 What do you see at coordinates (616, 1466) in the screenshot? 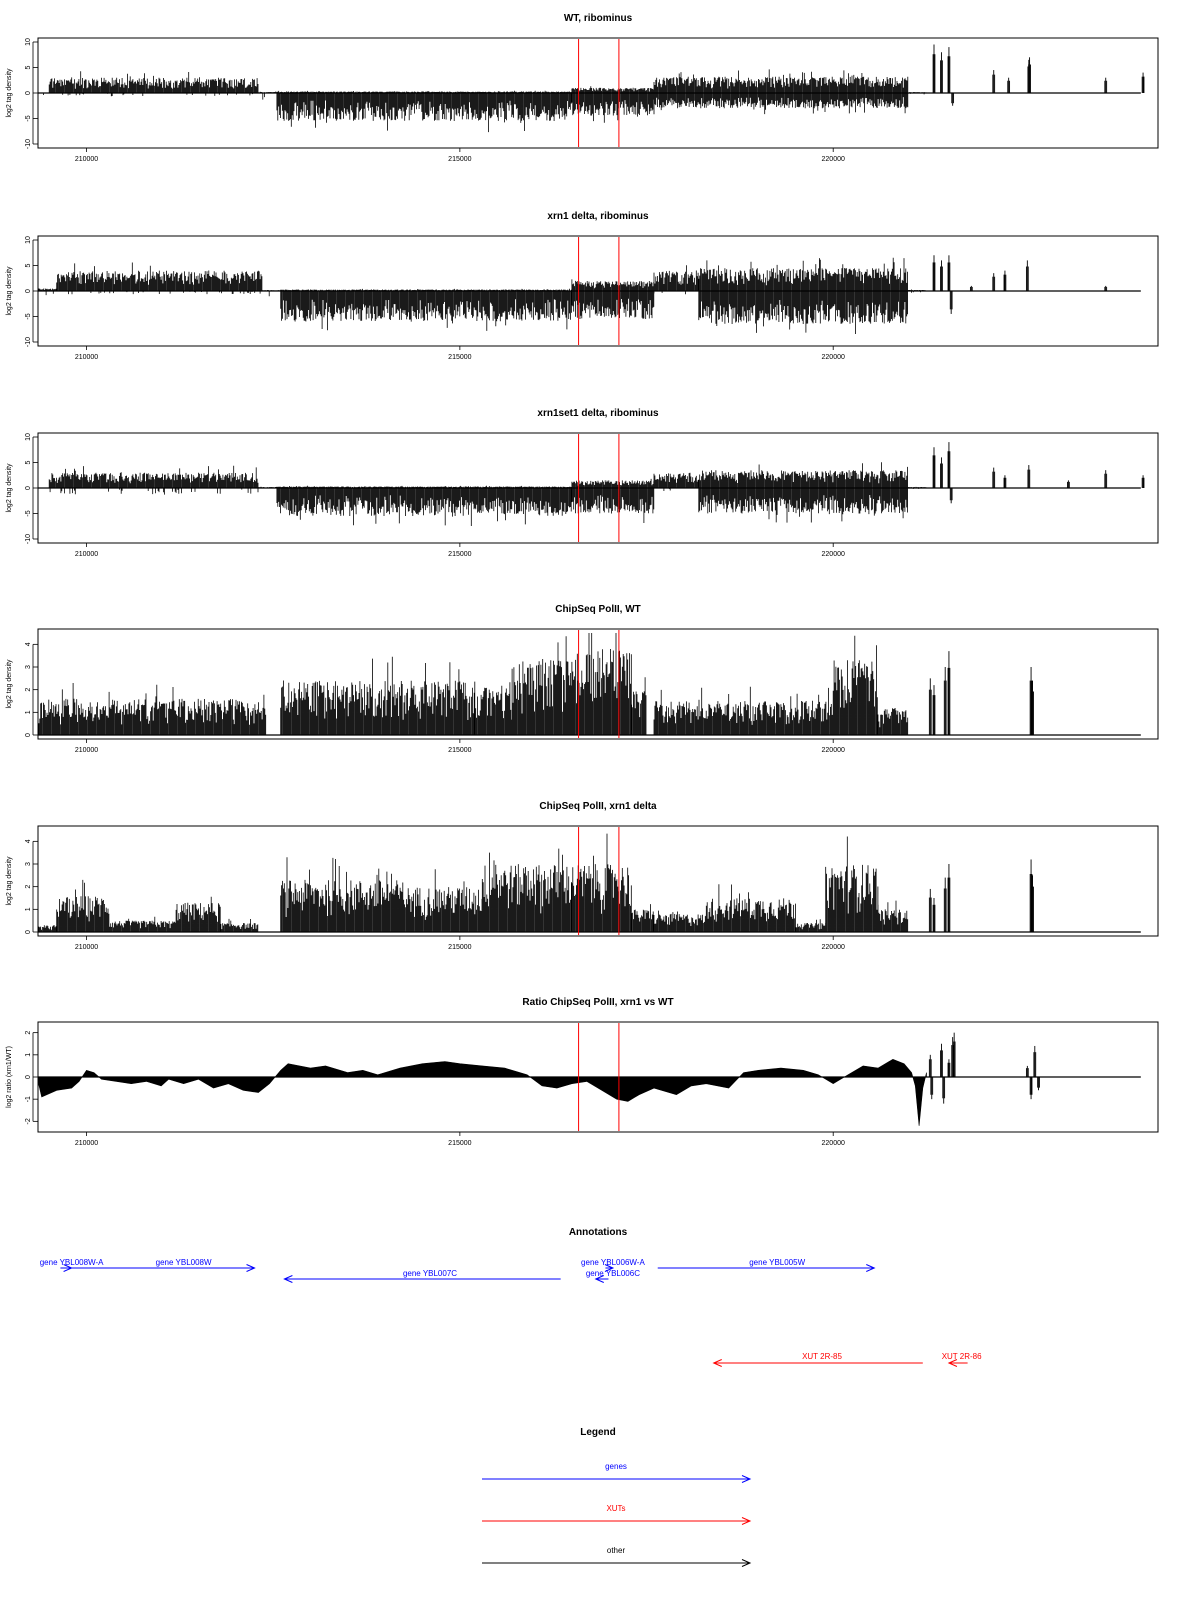
I see `legend-item-label: genes` at bounding box center [616, 1466].